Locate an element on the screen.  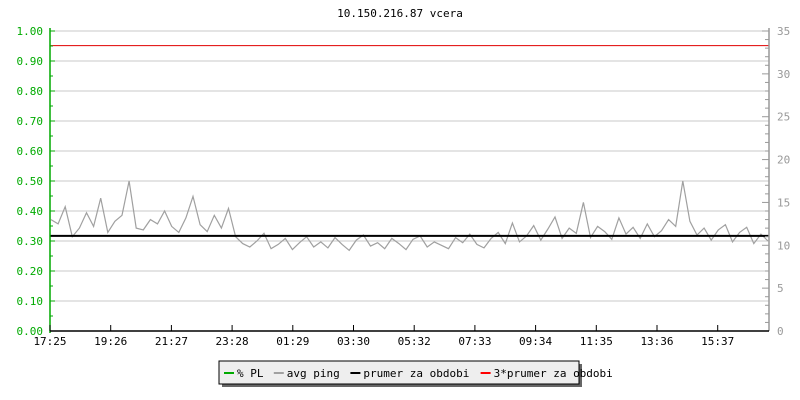
left-tick-label: 0.60 is located at coordinates (30, 151).